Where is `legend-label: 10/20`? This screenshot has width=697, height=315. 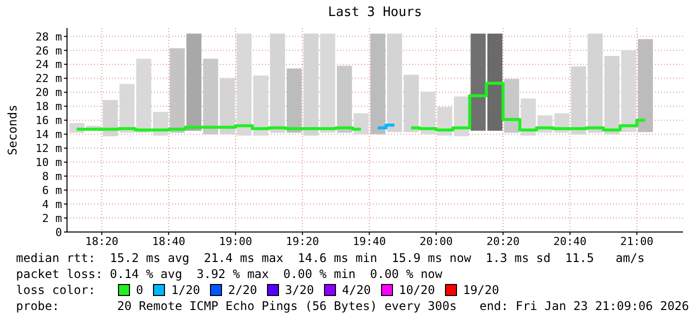
legend-label: 10/20 is located at coordinates (416, 290).